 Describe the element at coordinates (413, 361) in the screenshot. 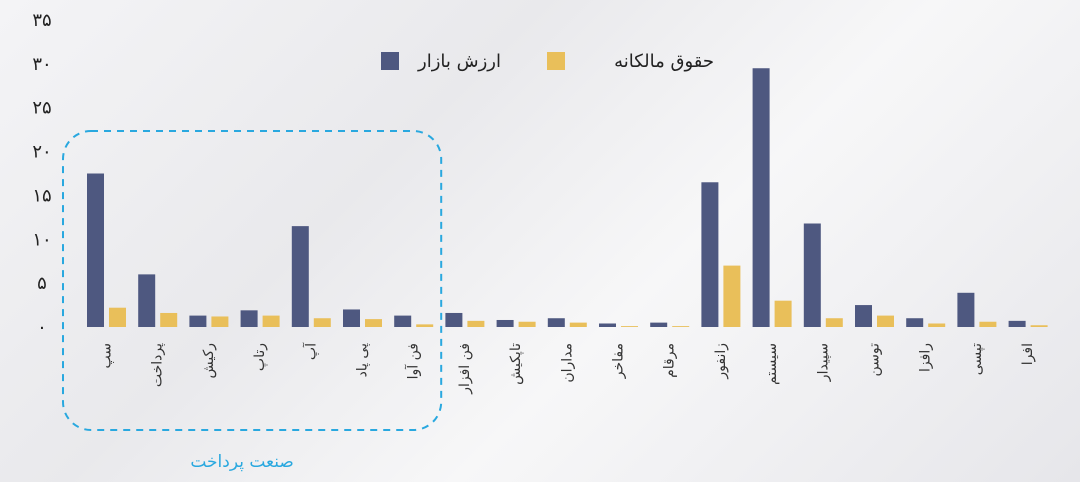

I see `category-label: فن آوا` at that location.